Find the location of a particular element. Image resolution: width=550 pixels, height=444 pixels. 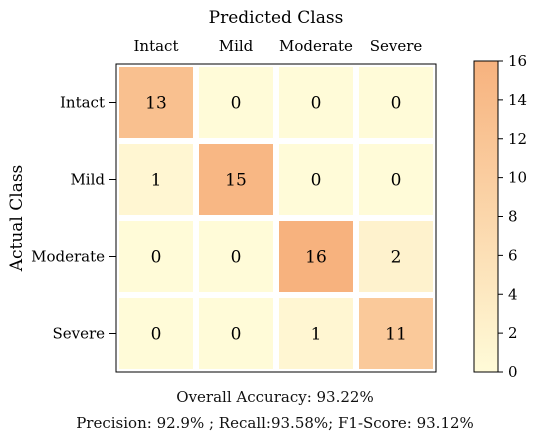

cell-value-label: 2 is located at coordinates (396, 258).